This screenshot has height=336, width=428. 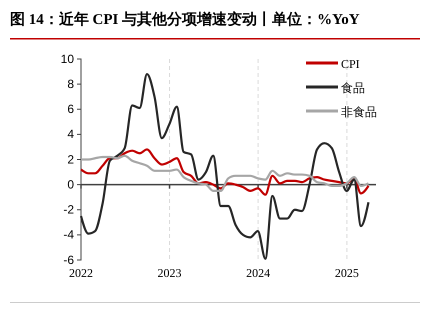 What do you see at coordinates (346, 273) in the screenshot?
I see `x-tick-label: 2025` at bounding box center [346, 273].